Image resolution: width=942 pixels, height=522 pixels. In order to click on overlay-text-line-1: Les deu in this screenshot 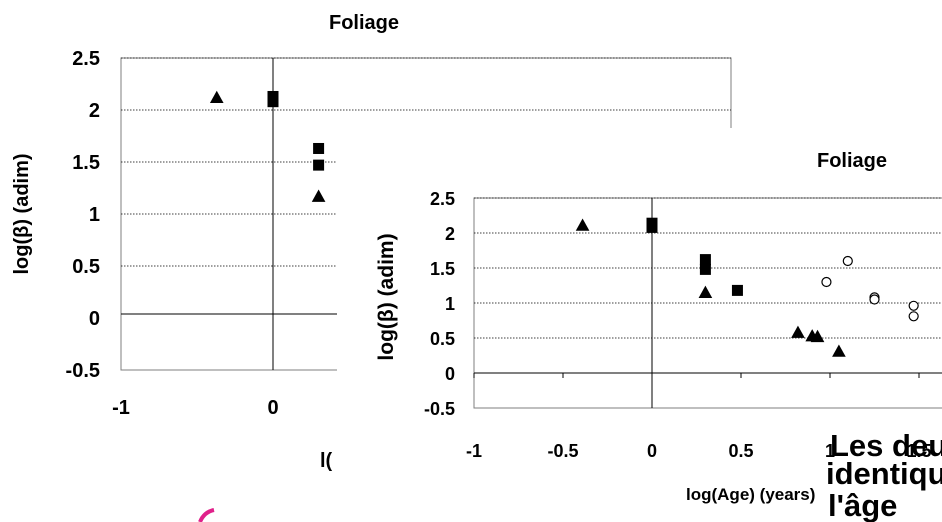, I will do `click(886, 445)`.